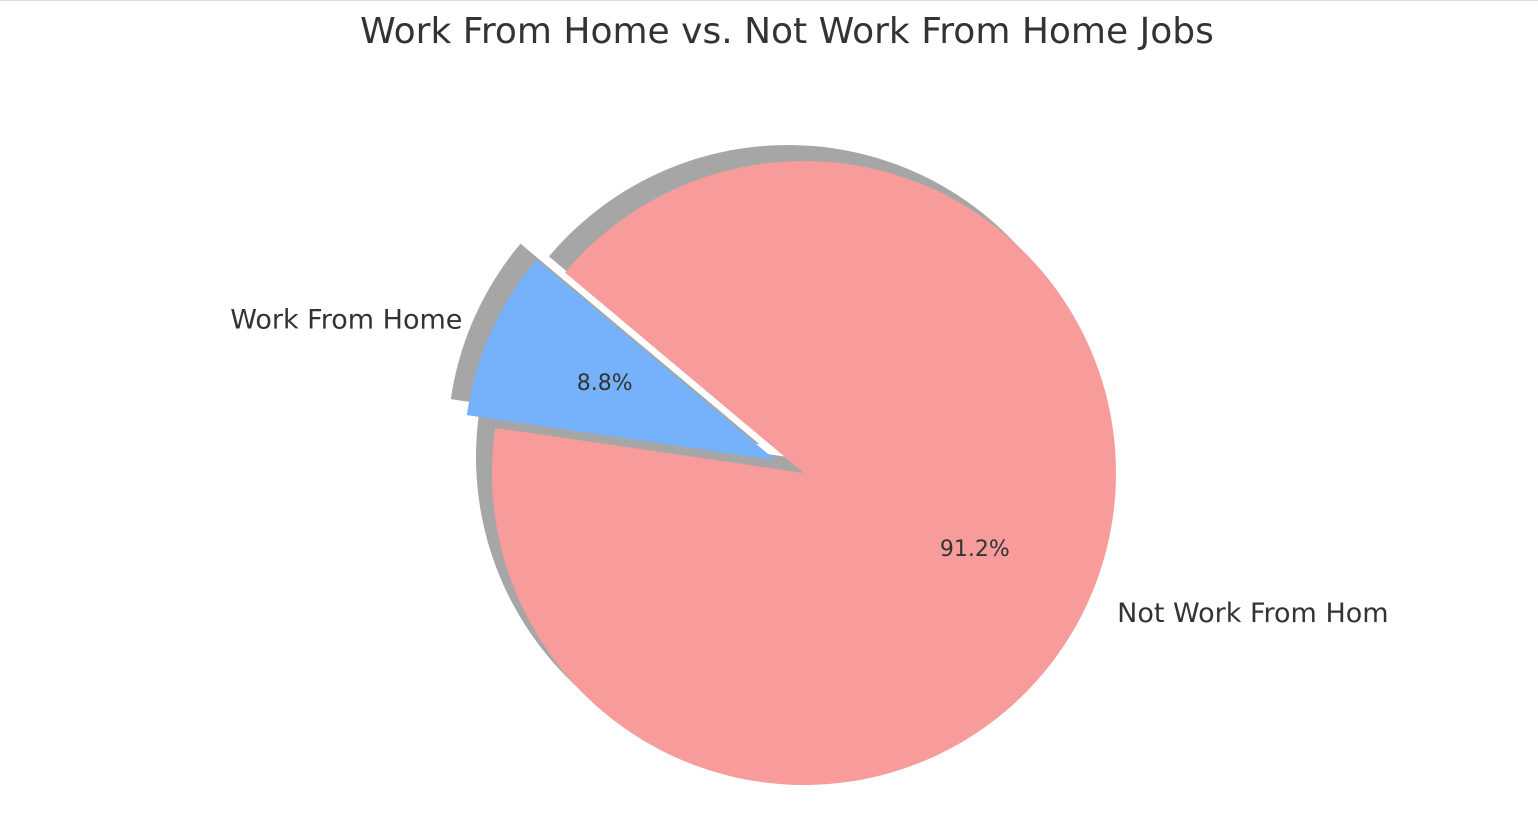 The width and height of the screenshot is (1538, 827). I want to click on pie-label-not-work-from-hom: Not Work From Hom, so click(1252, 613).